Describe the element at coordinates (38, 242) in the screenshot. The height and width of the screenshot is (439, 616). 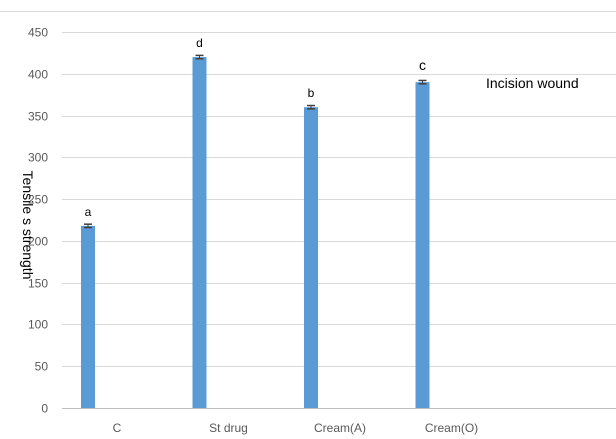
I see `y-tick-label: 200` at that location.